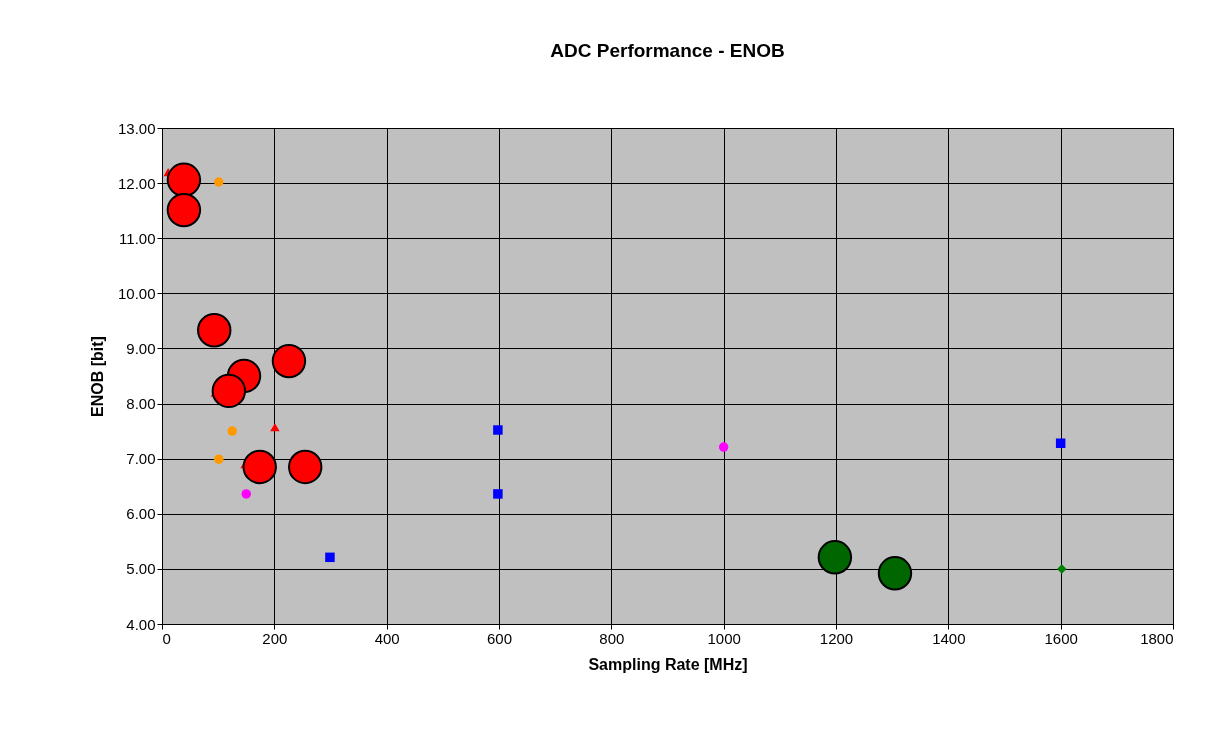 This screenshot has height=741, width=1218. What do you see at coordinates (499, 638) in the screenshot?
I see `x-tick-label: 600` at bounding box center [499, 638].